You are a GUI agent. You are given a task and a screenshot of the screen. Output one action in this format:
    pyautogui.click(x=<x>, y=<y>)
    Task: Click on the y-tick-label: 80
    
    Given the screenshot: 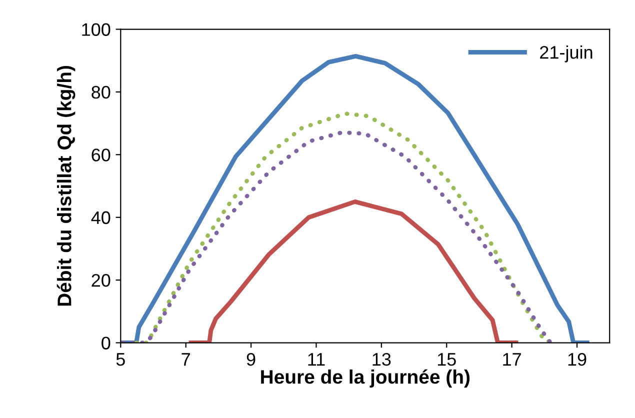 What is the action you would take?
    pyautogui.click(x=101, y=92)
    